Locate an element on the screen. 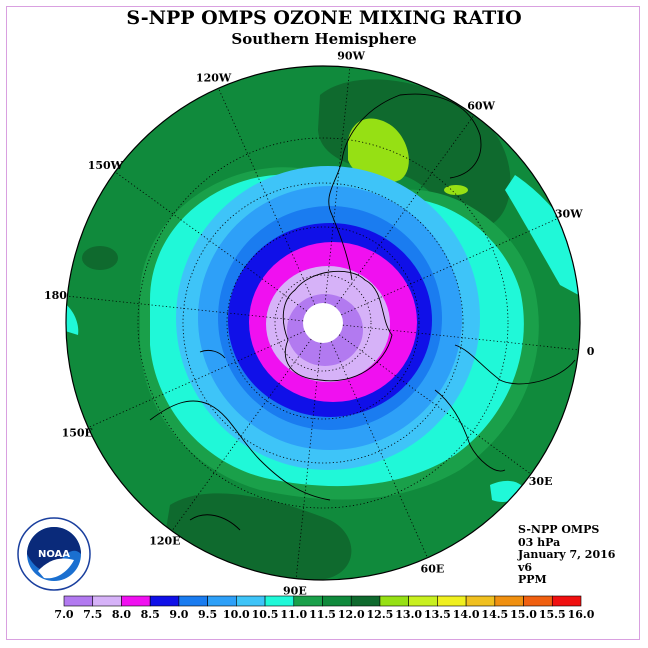 The width and height of the screenshot is (648, 648). longitude-label: 150W is located at coordinates (106, 165).